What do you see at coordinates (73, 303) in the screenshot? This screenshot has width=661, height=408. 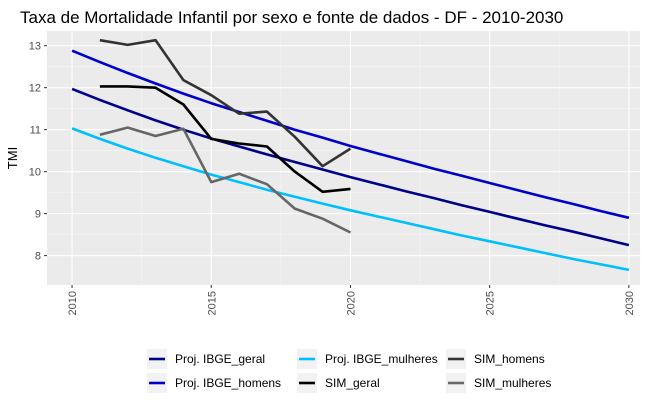 I see `x-tick-label: 2010` at bounding box center [73, 303].